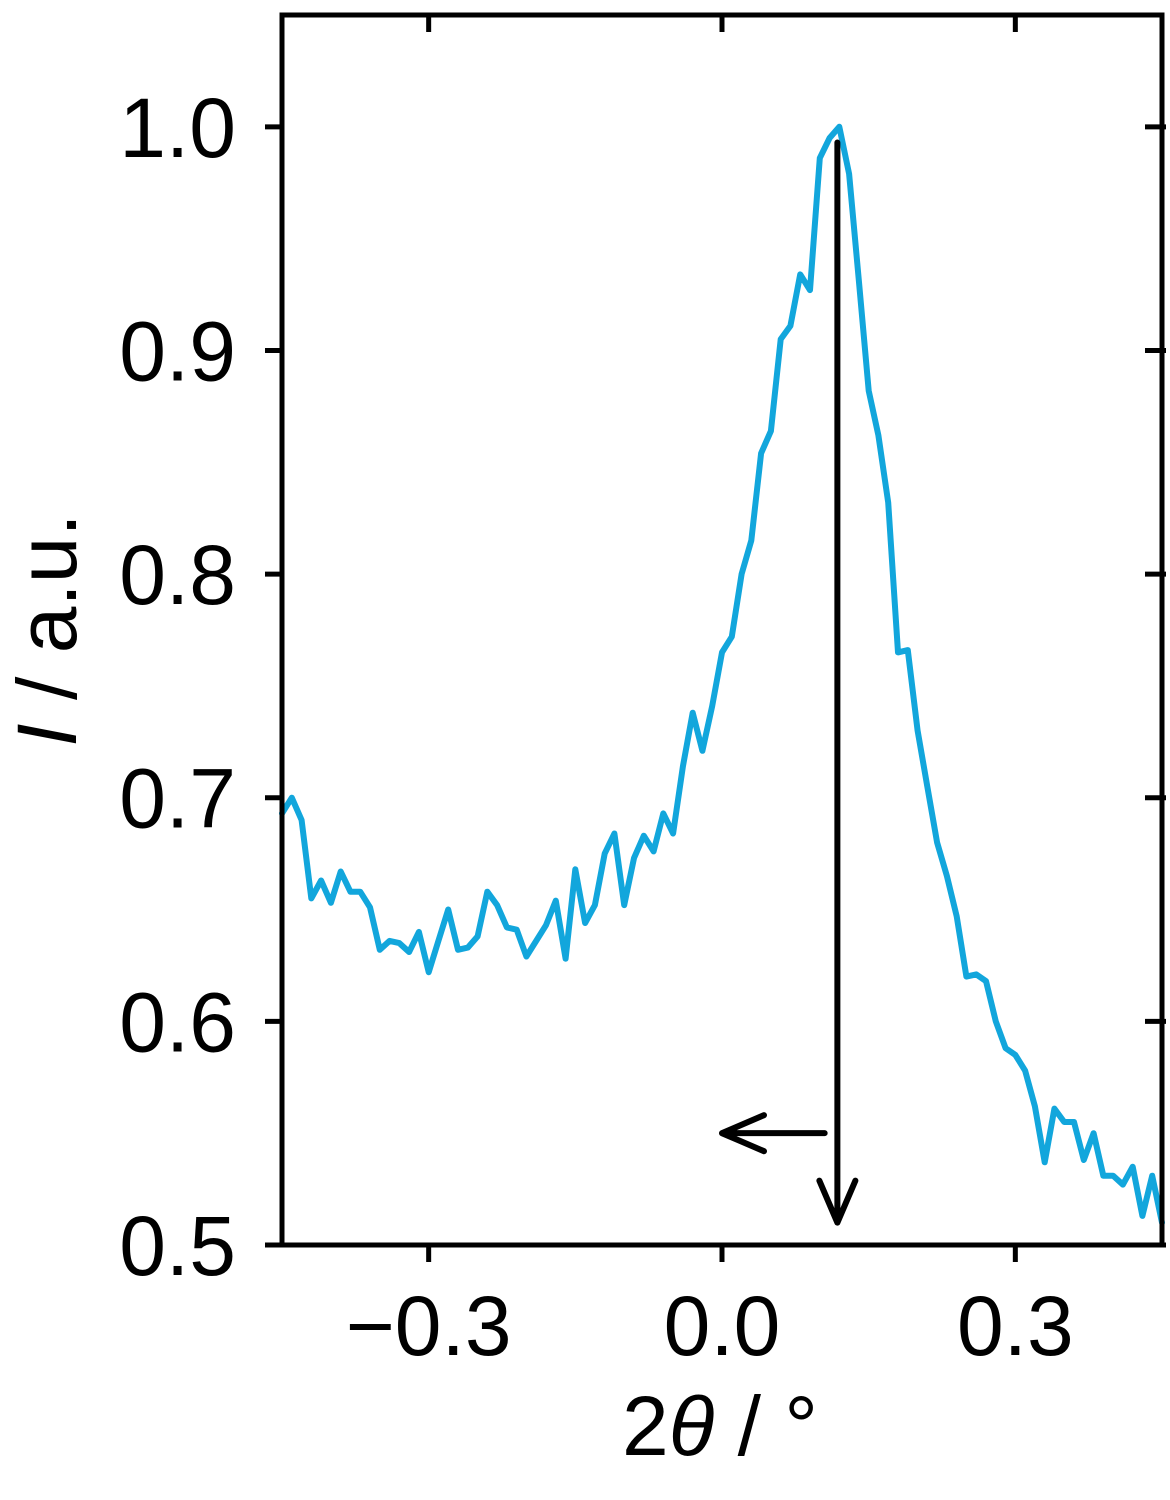 The height and width of the screenshot is (1500, 1170). I want to click on annotations, so click(789, 682).